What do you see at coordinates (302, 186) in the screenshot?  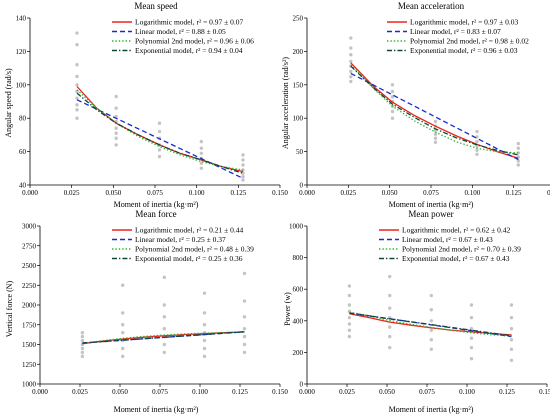 I see `y-tick-label: 0` at bounding box center [302, 186].